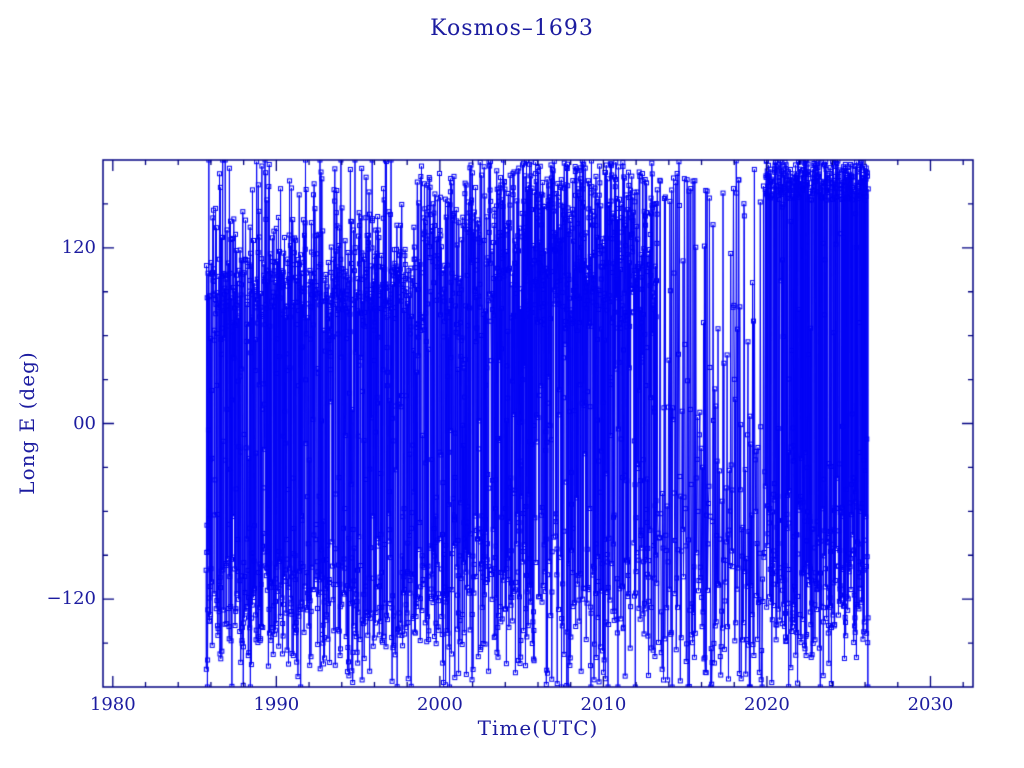  Describe the element at coordinates (538, 728) in the screenshot. I see `x-axis-label: Time(UTC)` at that location.